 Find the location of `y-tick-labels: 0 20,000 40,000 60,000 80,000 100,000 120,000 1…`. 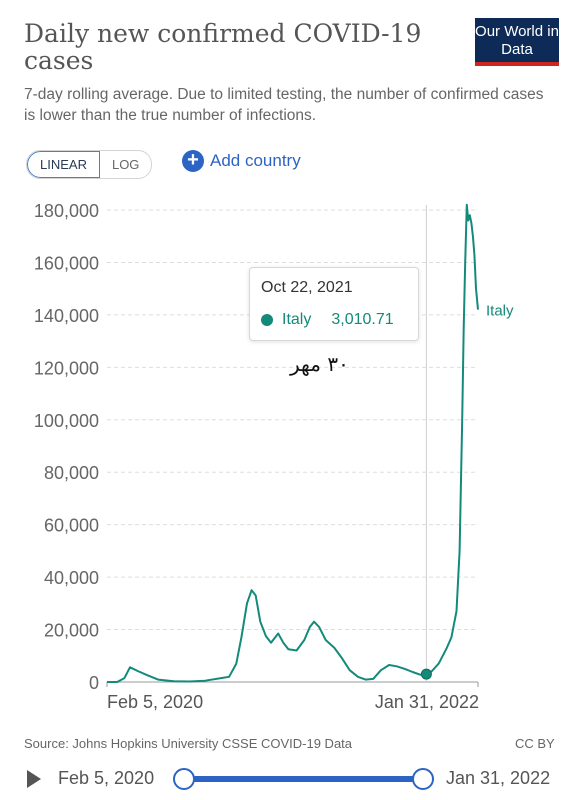

y-tick-labels: 0 20,000 40,000 60,000 80,000 100,000 120,000 1… is located at coordinates (66, 447).